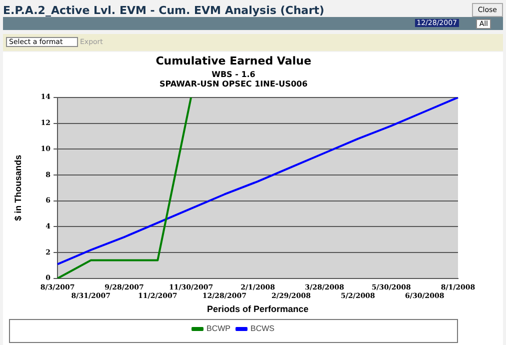 This screenshot has width=506, height=345. What do you see at coordinates (258, 309) in the screenshot?
I see `x-axis-title: Periods of Performance` at bounding box center [258, 309].